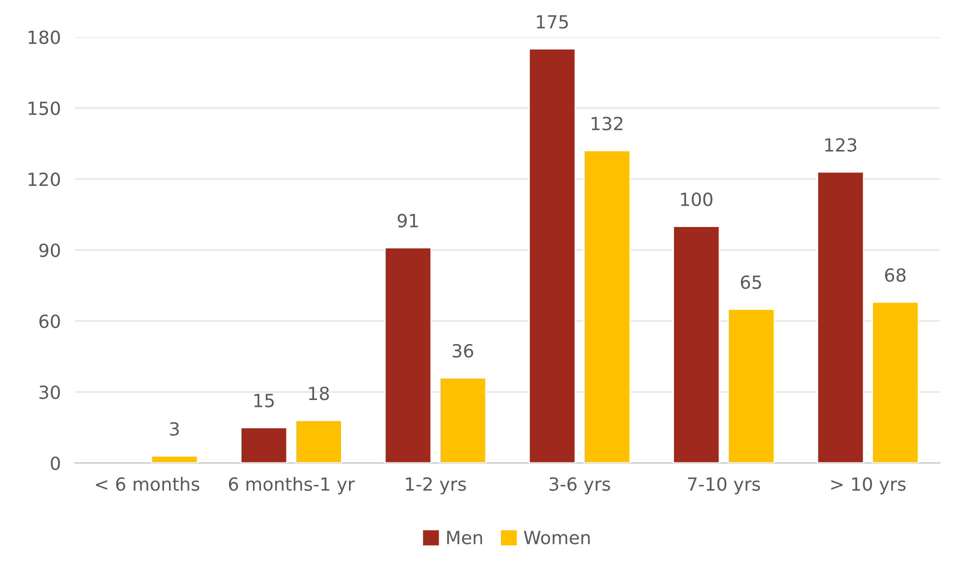 This screenshot has width=958, height=580. Describe the element at coordinates (408, 221) in the screenshot. I see `data-label: 91` at that location.